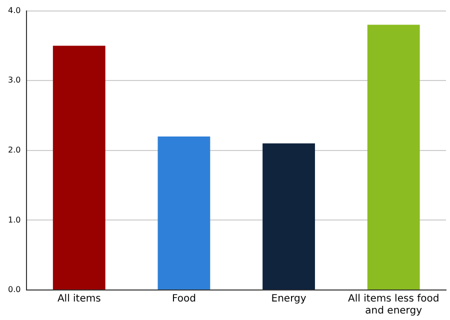 Image resolution: width=450 pixels, height=320 pixels. What do you see at coordinates (394, 305) in the screenshot?
I see `x-tick-label: All items less food and energy` at bounding box center [394, 305].